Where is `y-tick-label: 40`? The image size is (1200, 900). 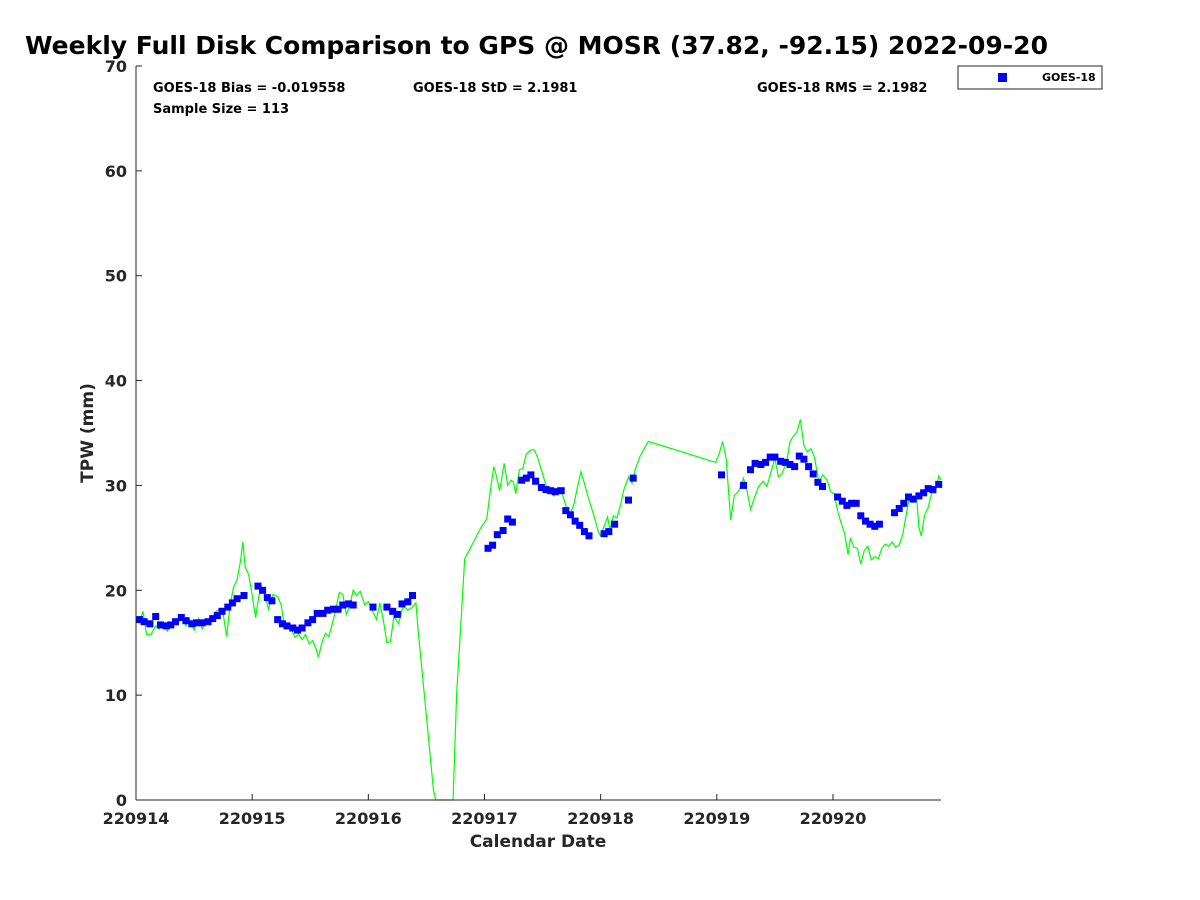
y-tick-label: 40 is located at coordinates (116, 381).